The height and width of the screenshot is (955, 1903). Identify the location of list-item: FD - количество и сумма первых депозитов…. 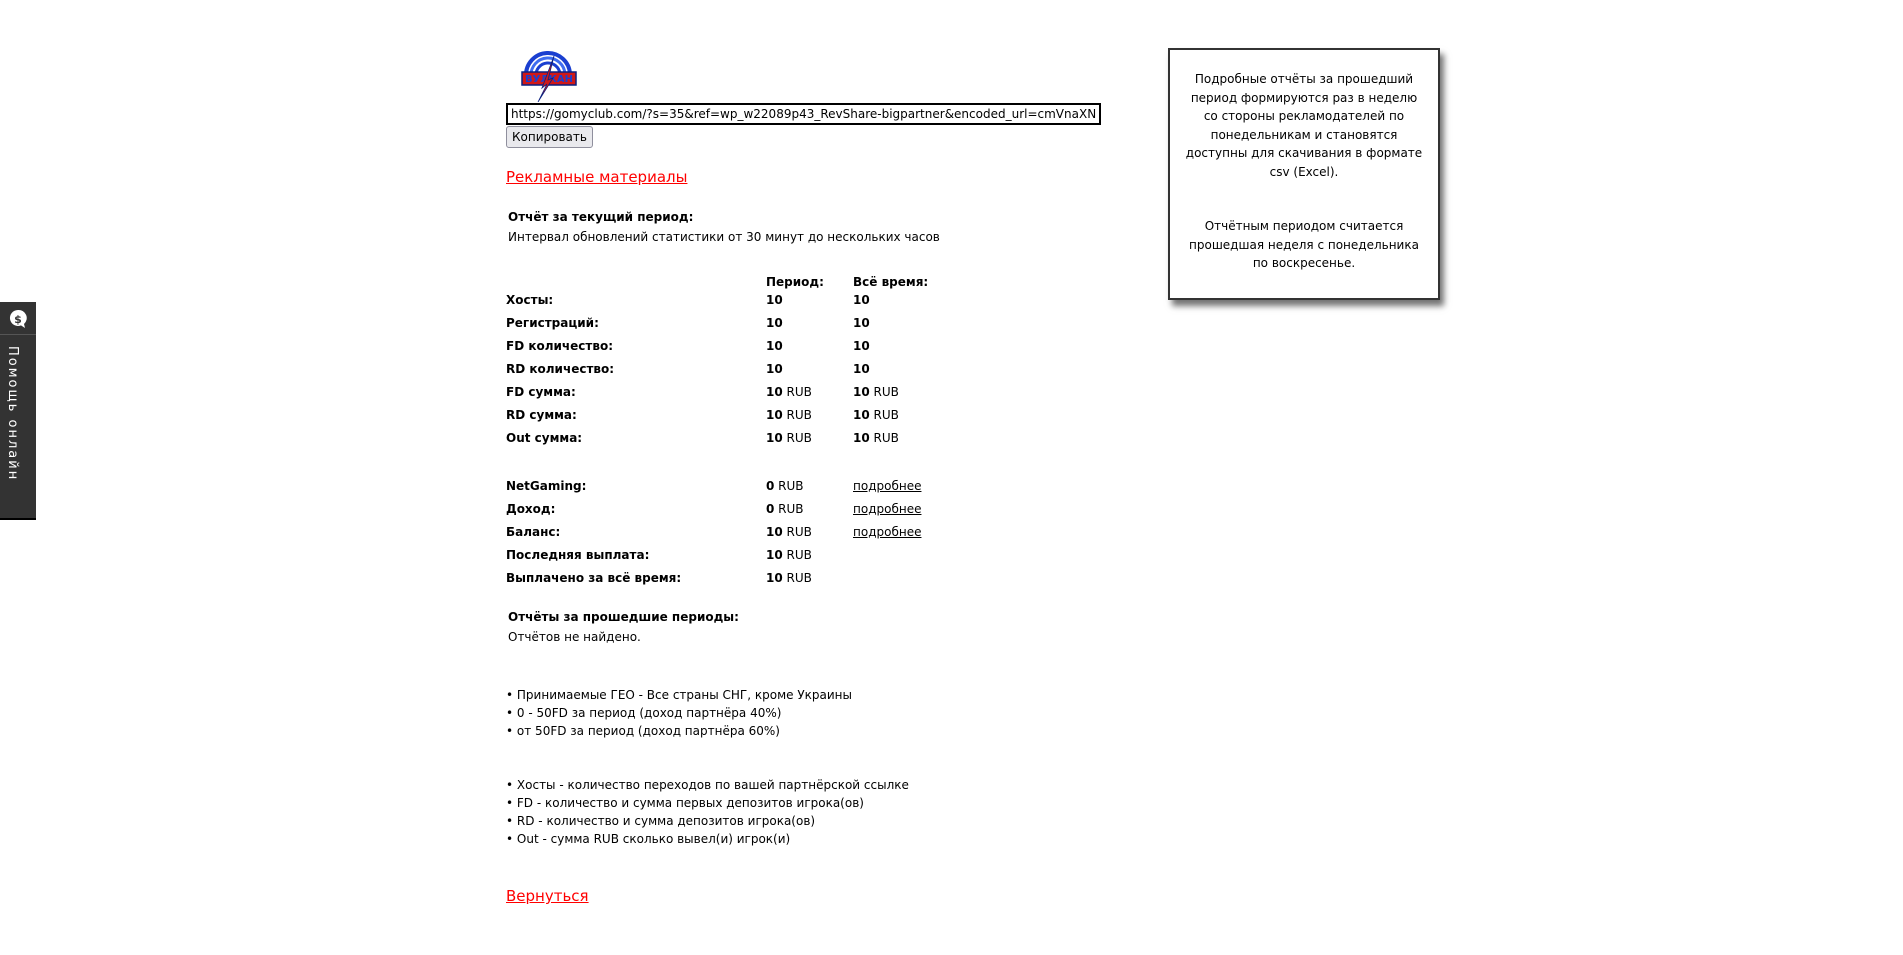
(707, 803).